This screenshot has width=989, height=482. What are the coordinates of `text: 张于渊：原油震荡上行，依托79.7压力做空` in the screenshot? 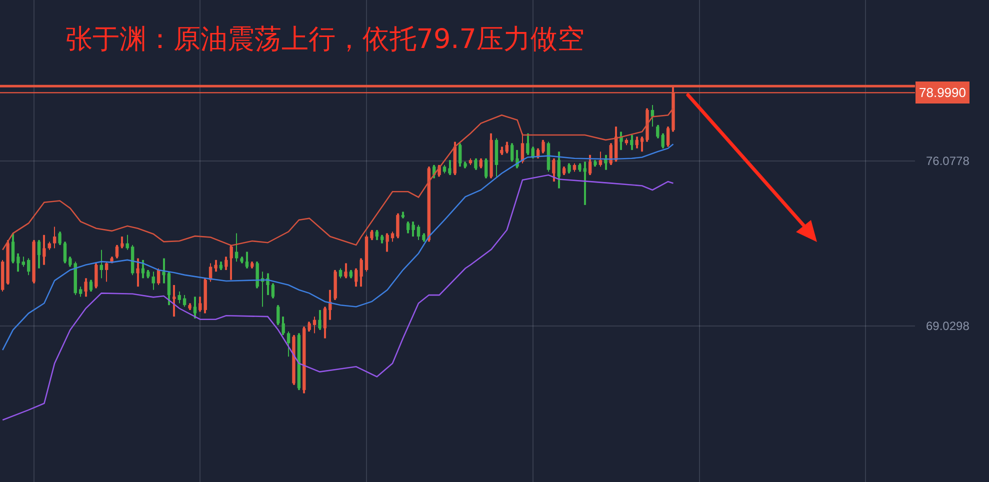 It's located at (324, 39).